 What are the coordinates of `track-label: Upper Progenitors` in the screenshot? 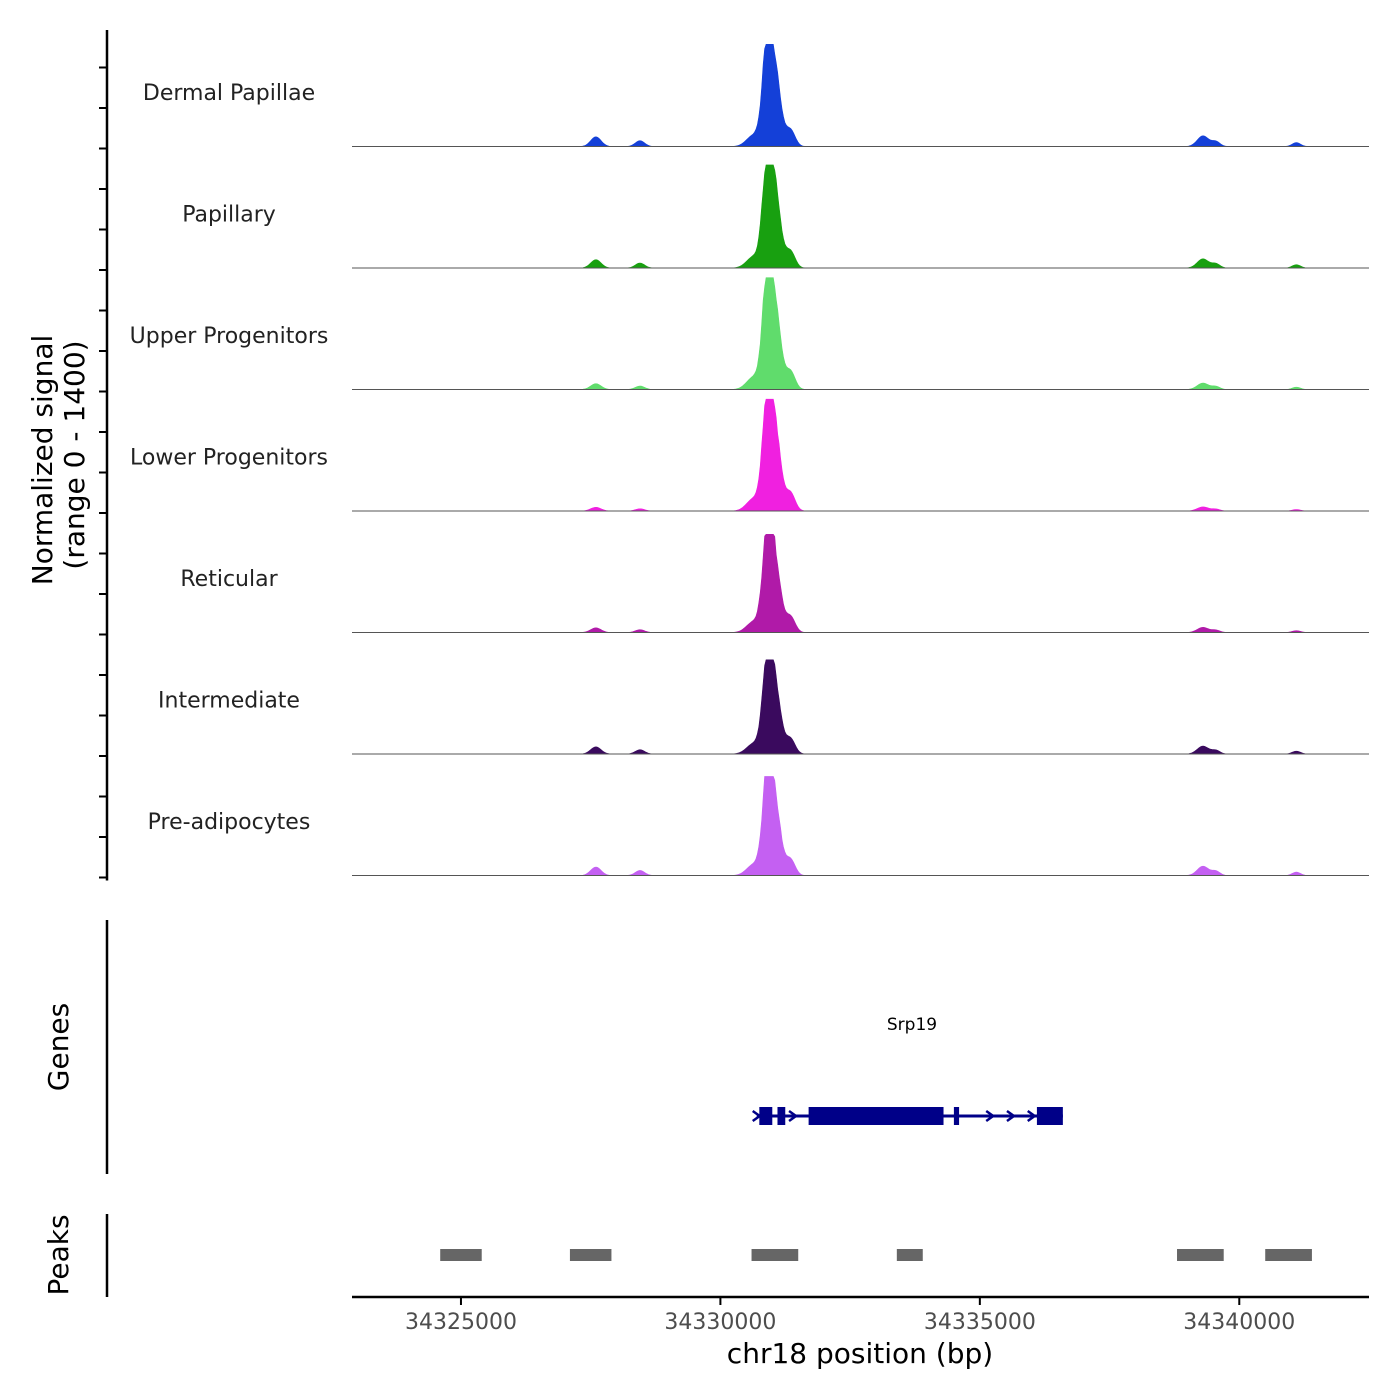 It's located at (229, 336).